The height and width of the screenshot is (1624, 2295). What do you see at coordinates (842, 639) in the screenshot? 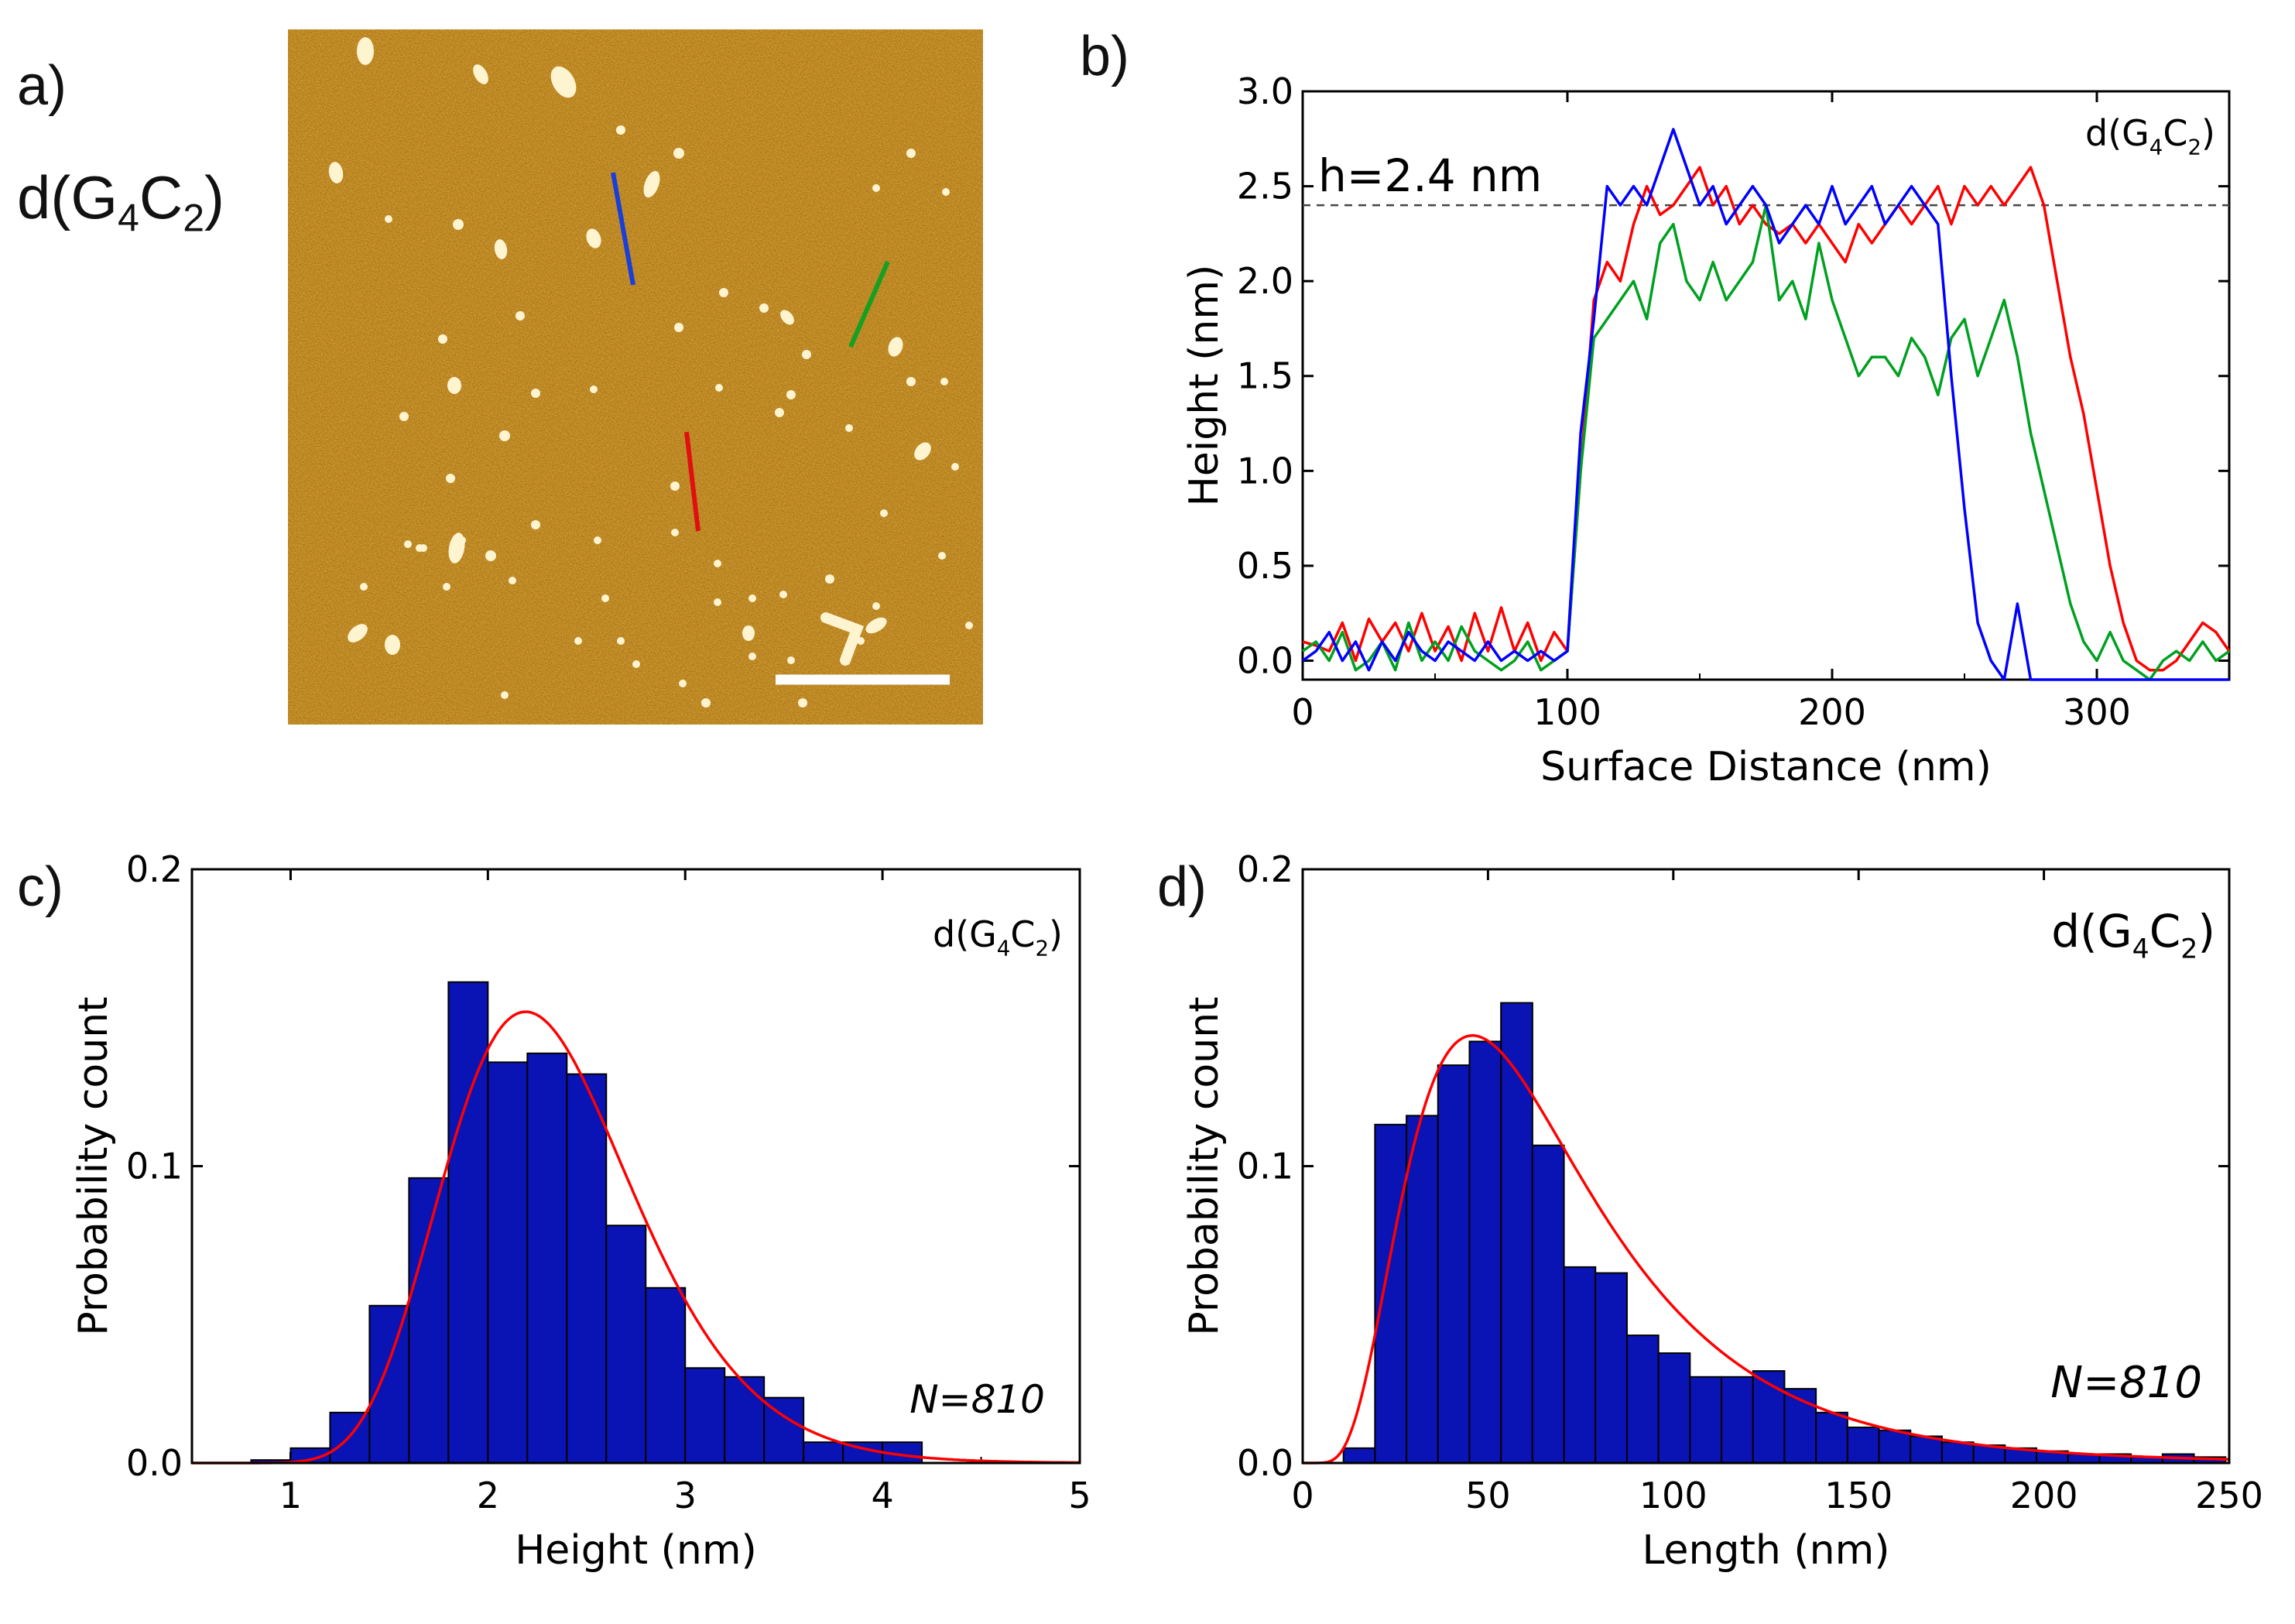
I see `afm-aggregate` at bounding box center [842, 639].